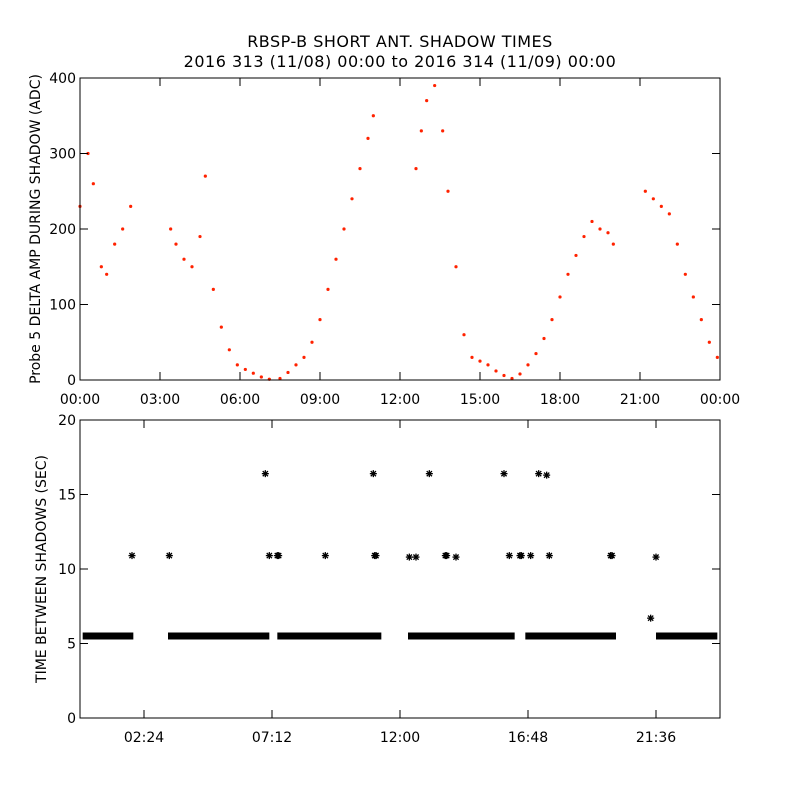  Describe the element at coordinates (272, 738) in the screenshot. I see `shadow-interval-x-tick-label: 07:12` at that location.